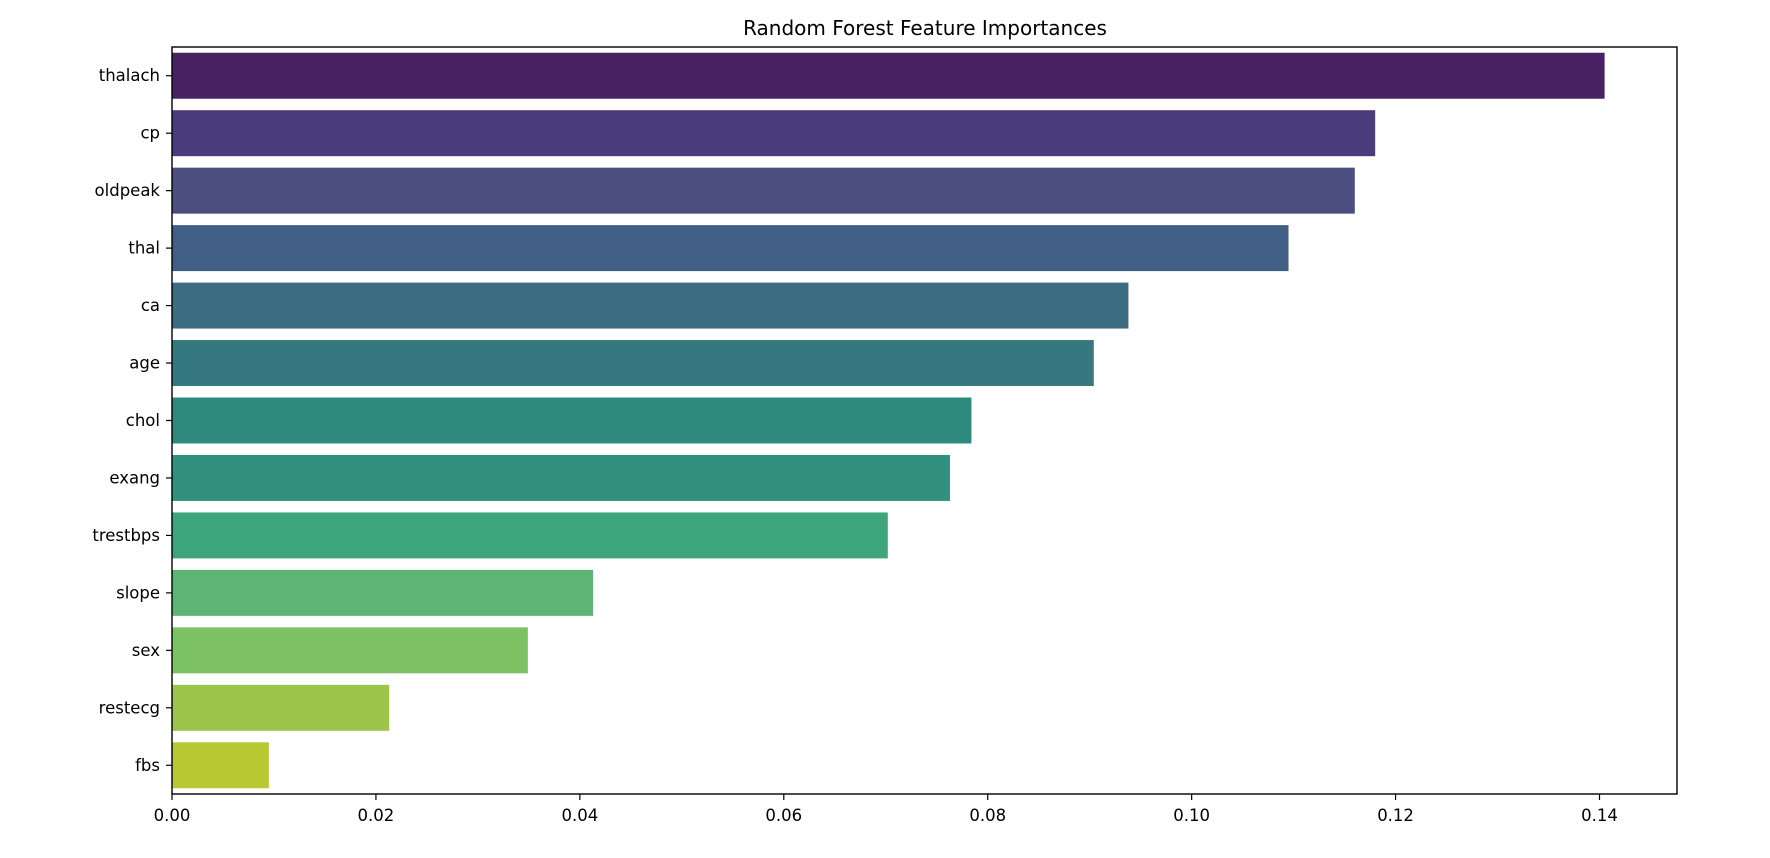  I want to click on x-axis-ticks: 0.00 0.02 0.04 0.06 0.08 0.10 0.12 0.14, so click(886, 809).